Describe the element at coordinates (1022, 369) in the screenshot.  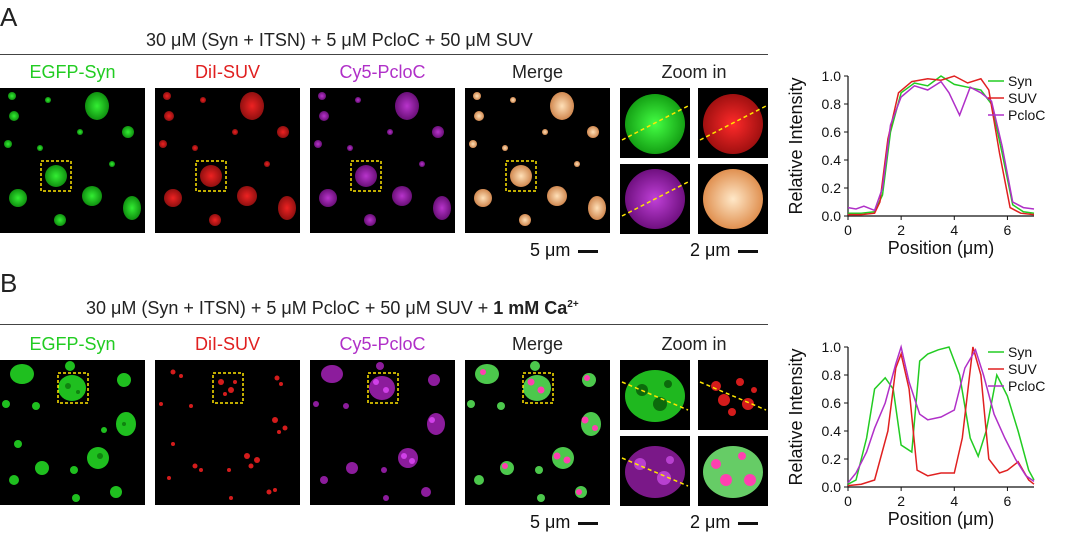
I see `legend-label: SUV` at that location.